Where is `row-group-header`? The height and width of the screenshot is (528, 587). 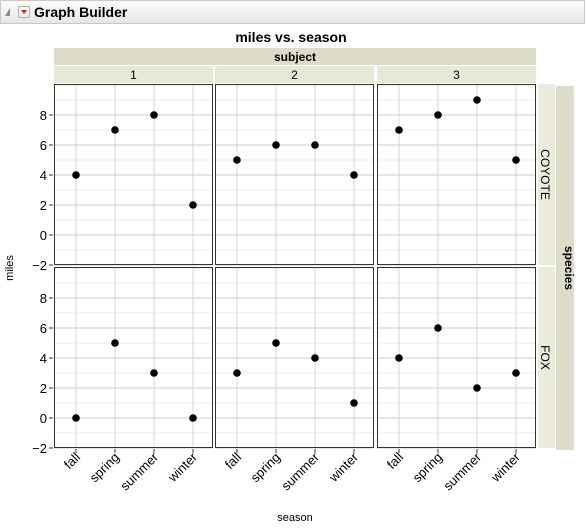
row-group-header is located at coordinates (565, 268).